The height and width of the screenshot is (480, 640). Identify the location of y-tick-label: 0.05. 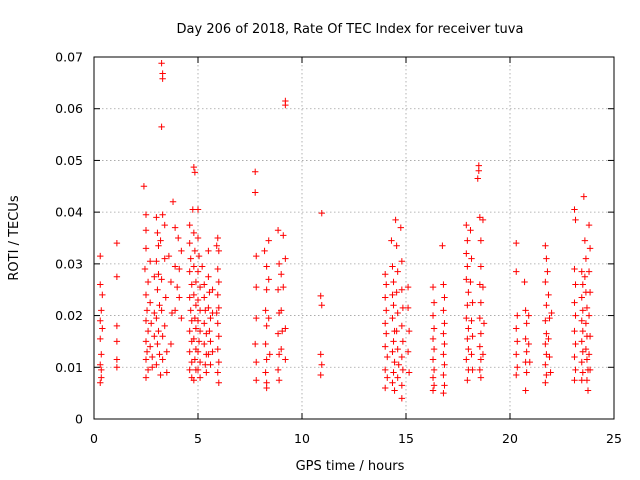
(69, 160).